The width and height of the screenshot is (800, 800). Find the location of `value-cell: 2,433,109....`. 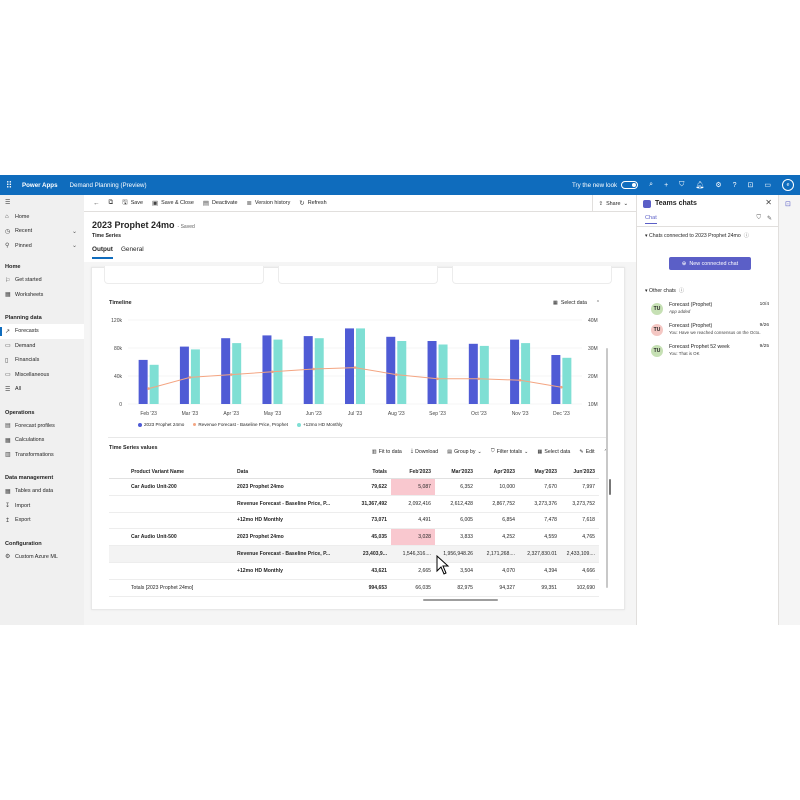

value-cell: 2,433,109.... is located at coordinates (580, 554).